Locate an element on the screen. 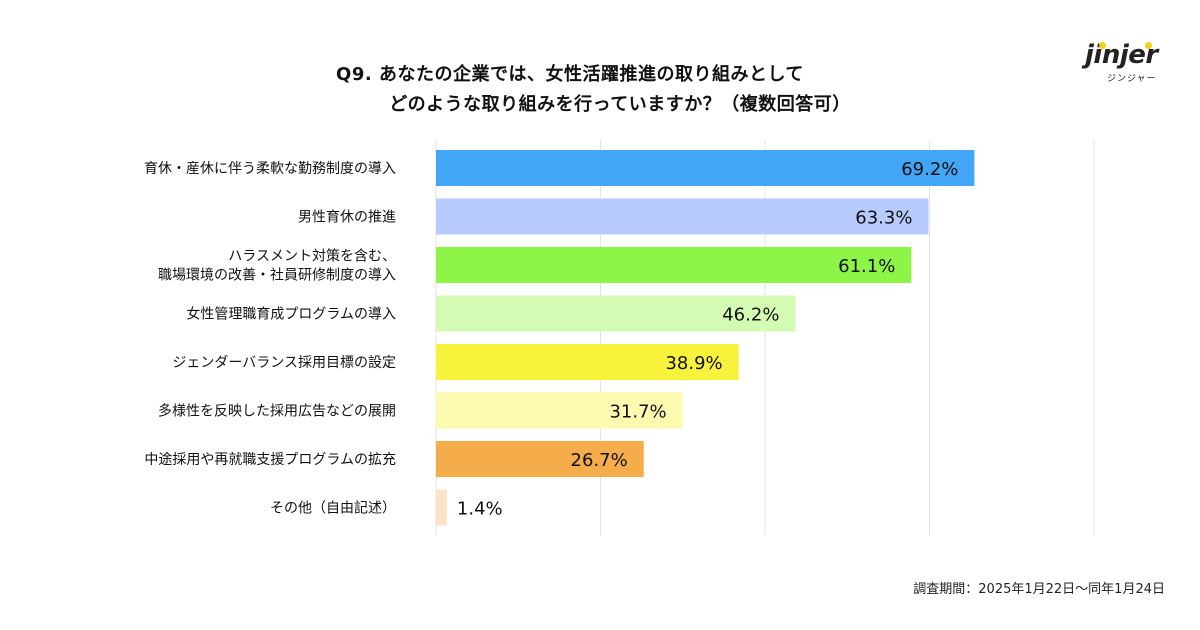 This screenshot has height=630, width=1200. data-label: 38.9% is located at coordinates (693, 363).